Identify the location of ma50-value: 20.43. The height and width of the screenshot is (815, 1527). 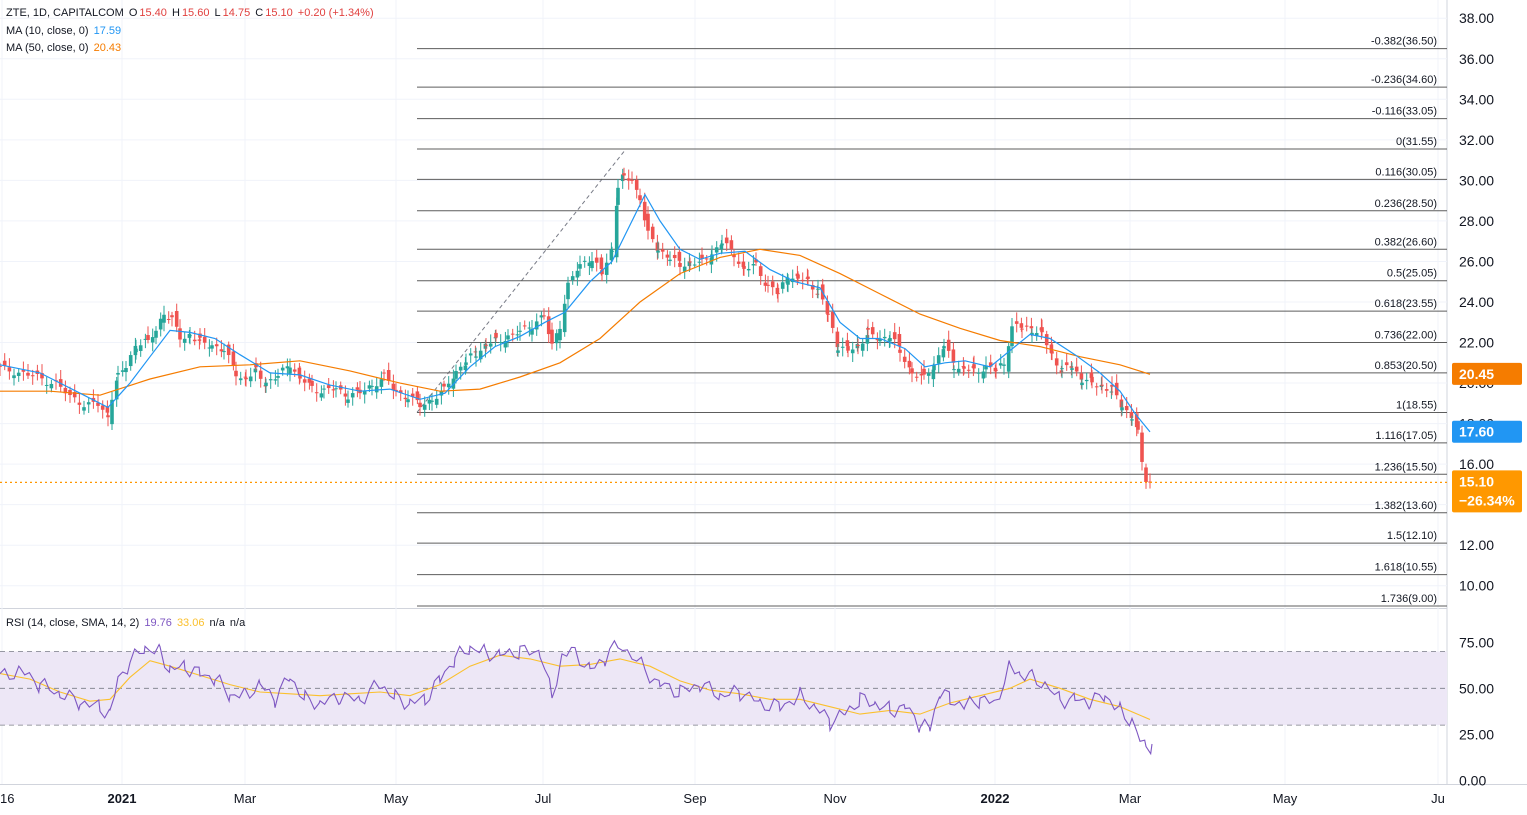
(107, 48).